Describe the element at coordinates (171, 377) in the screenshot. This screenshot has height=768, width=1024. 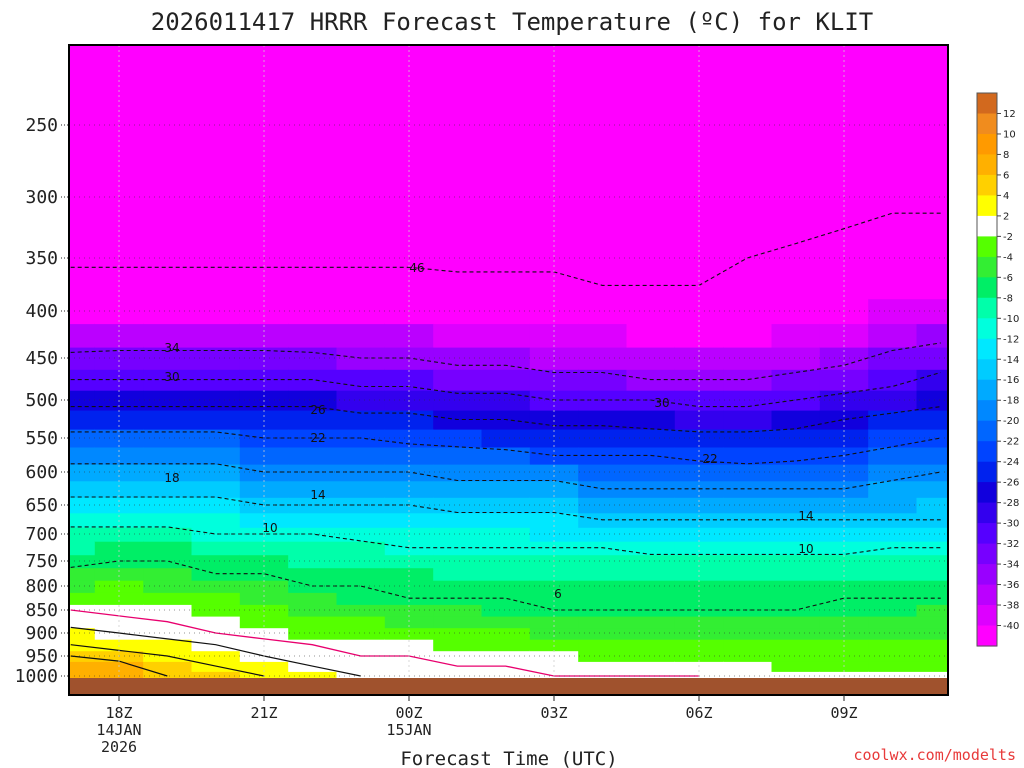
I see `contour-label: 30` at that location.